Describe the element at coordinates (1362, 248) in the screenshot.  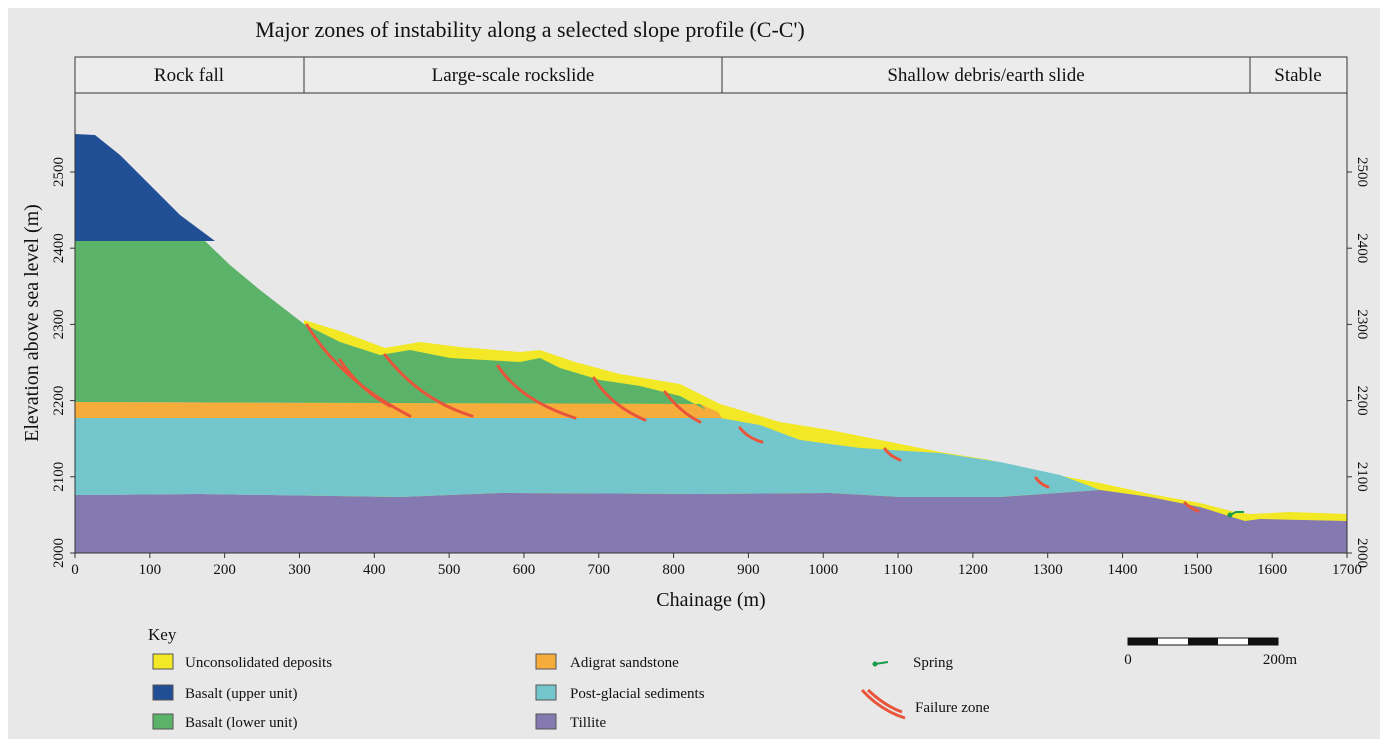
I see `y-tick-label-right: 2400` at that location.